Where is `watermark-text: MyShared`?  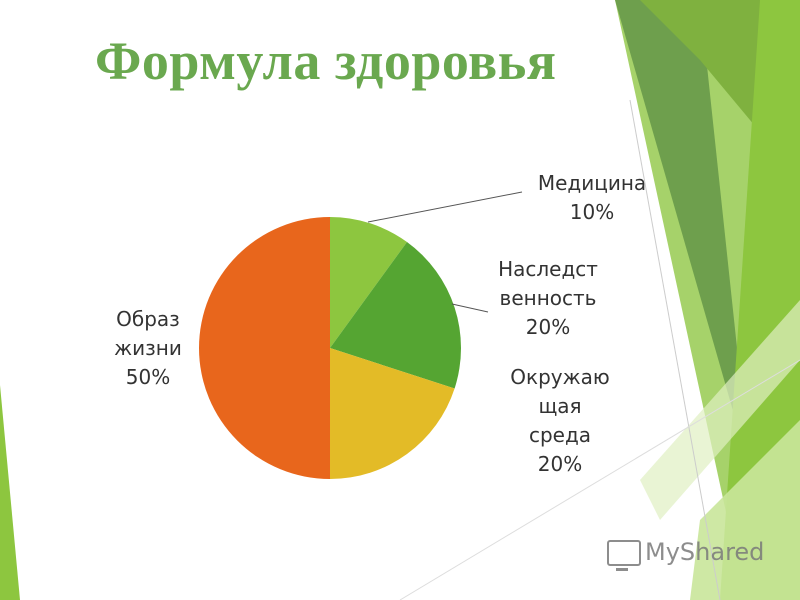
watermark-text: MyShared is located at coordinates (705, 552).